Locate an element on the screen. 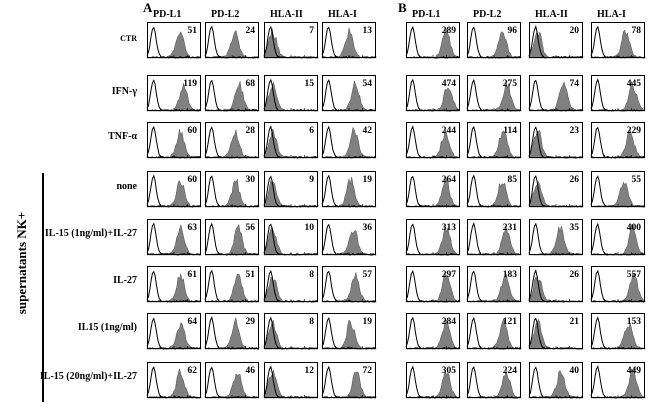 The width and height of the screenshot is (650, 406). histogram-a-r1-c2: 24 is located at coordinates (232, 40).